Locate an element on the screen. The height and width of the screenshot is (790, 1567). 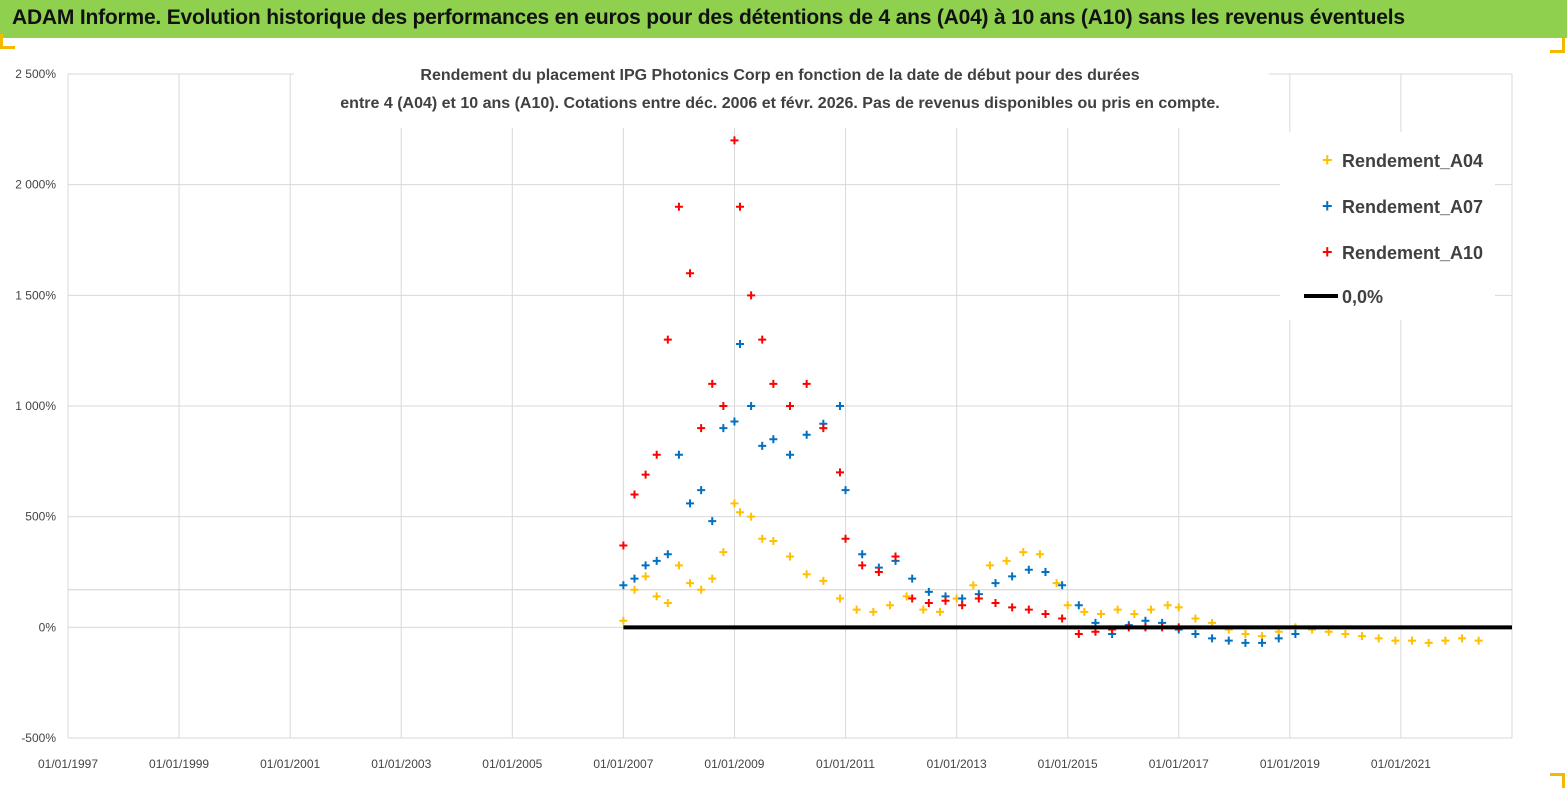
legend-marker-a04: + is located at coordinates (1327, 160).